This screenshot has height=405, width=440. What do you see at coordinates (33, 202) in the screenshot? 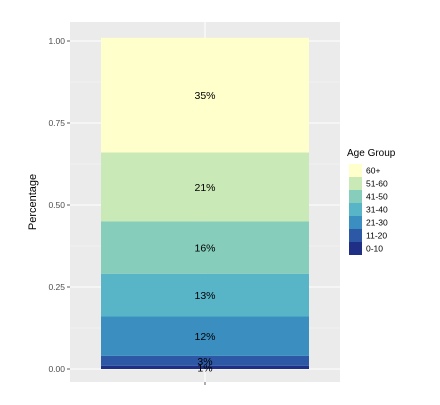
I see `y-axis-title: Percentage` at bounding box center [33, 202].